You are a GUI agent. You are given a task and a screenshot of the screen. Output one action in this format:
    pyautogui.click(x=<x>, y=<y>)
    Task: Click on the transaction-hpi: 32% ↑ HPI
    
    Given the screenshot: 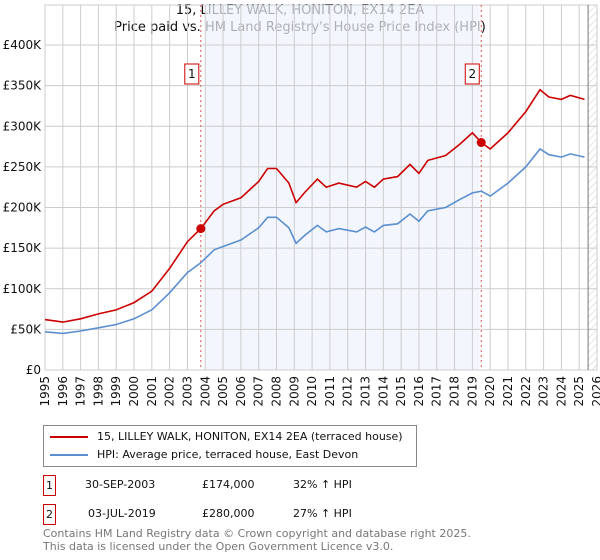 What is the action you would take?
    pyautogui.click(x=322, y=484)
    